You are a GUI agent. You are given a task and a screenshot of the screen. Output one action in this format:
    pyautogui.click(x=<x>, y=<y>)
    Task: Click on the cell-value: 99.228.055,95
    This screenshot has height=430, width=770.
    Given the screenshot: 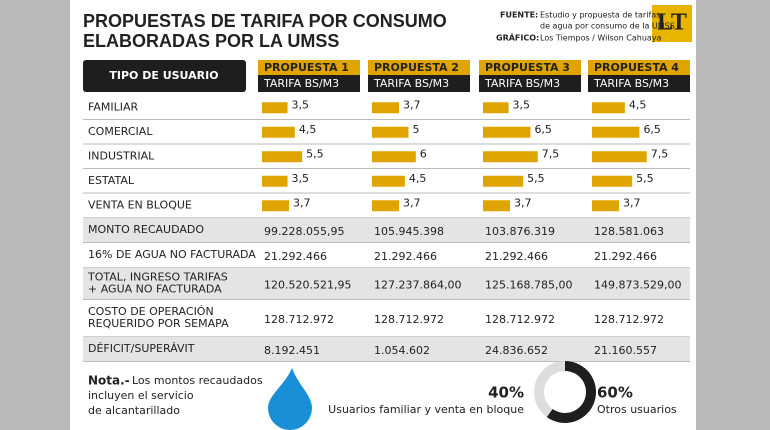 What is the action you would take?
    pyautogui.click(x=304, y=231)
    